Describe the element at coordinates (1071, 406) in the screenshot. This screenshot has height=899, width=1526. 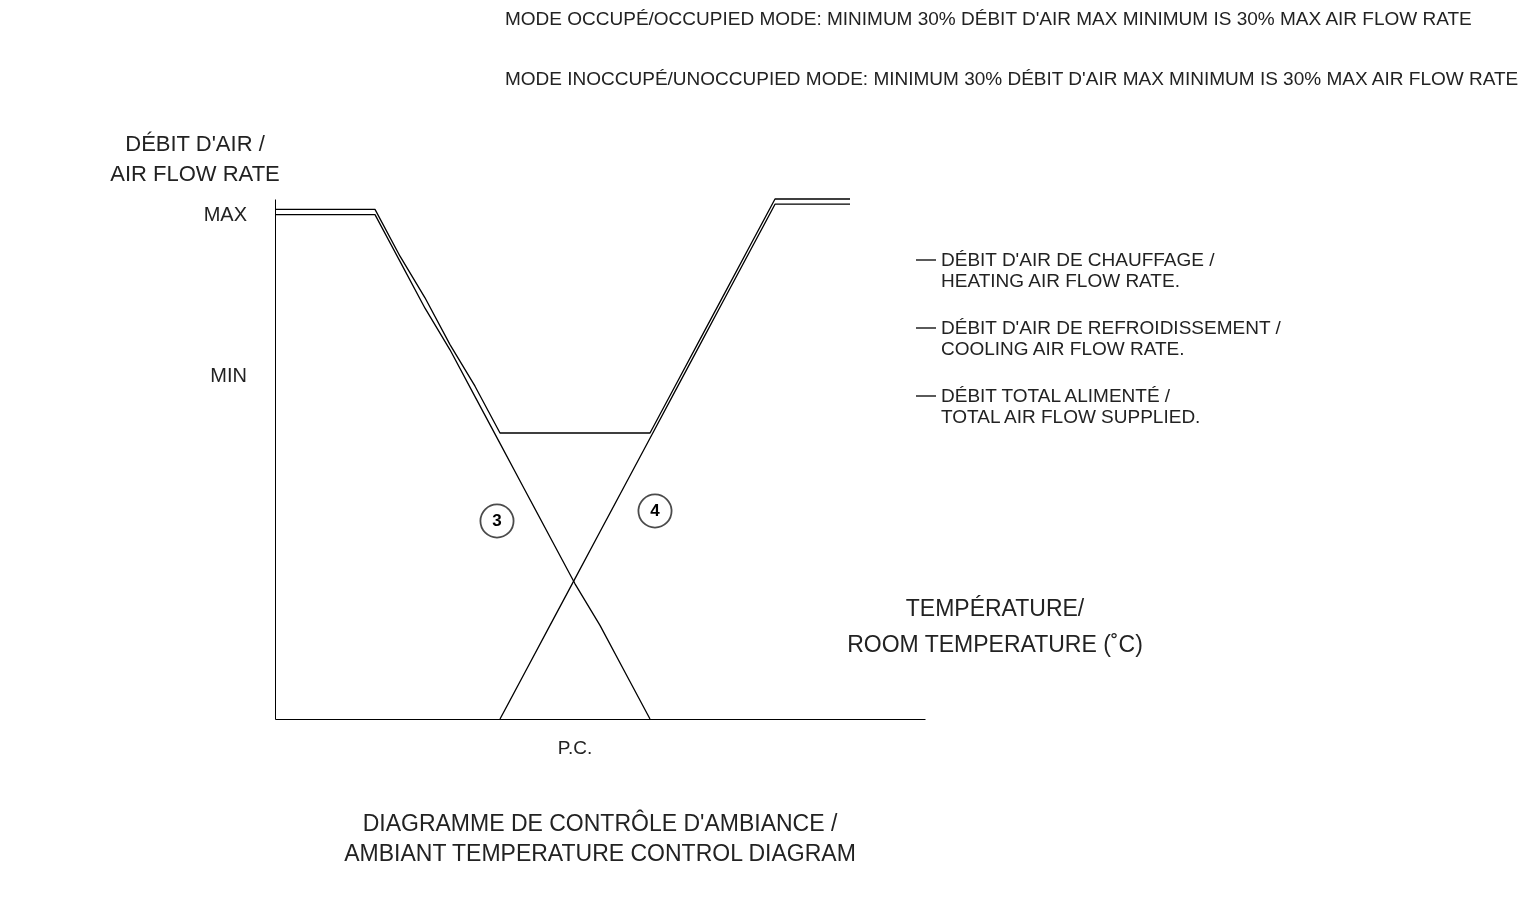
I see `legend-label: DÉBIT TOTAL ALIMENTÉ / TOTAL AIR FLOW SUPPLIED.` at that location.